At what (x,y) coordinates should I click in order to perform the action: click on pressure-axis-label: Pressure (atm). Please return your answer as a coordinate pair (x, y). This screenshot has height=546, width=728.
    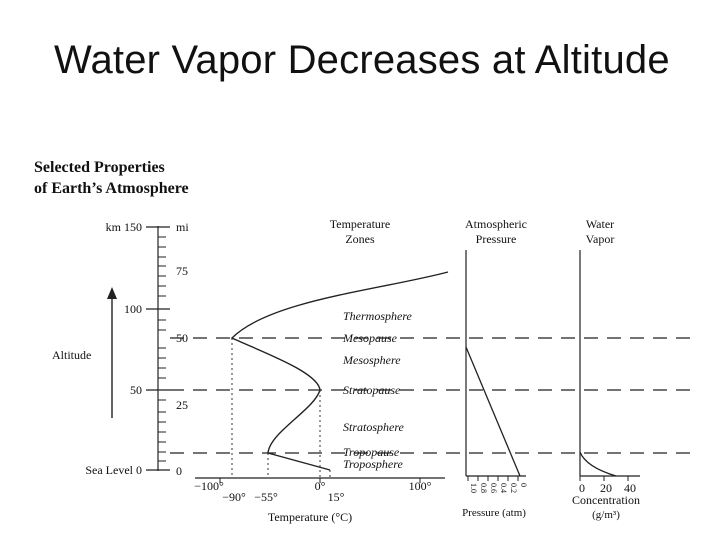
    Looking at the image, I should click on (494, 513).